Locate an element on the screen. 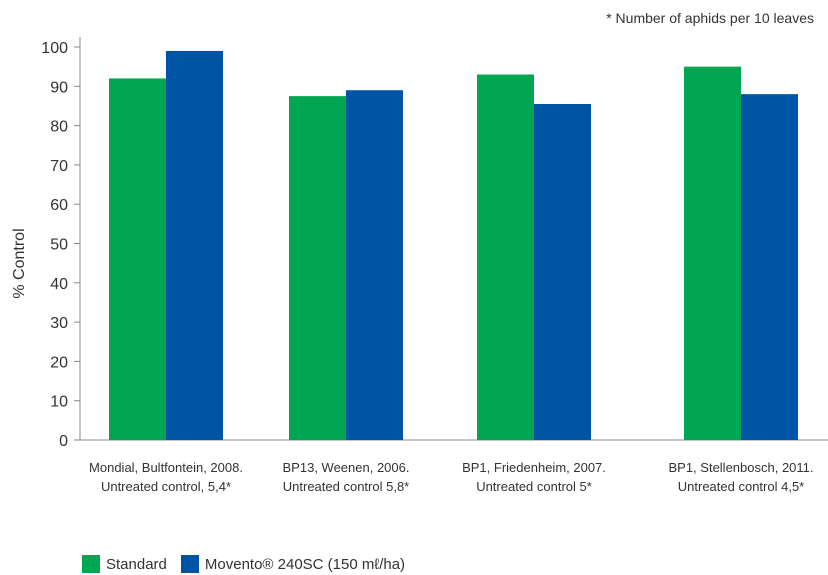 The height and width of the screenshot is (575, 828). legend-item-movento: Movento® 240SC (150 mℓ/ha) is located at coordinates (293, 564).